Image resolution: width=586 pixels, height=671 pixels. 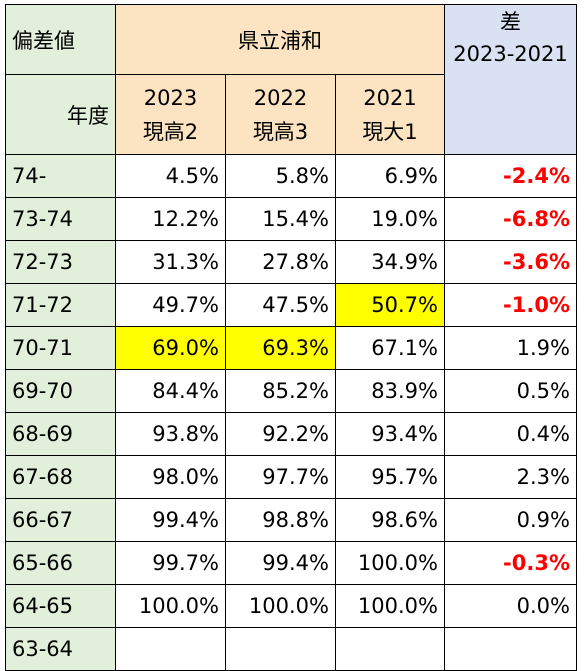 I want to click on value-cell-2023, so click(x=170, y=649).